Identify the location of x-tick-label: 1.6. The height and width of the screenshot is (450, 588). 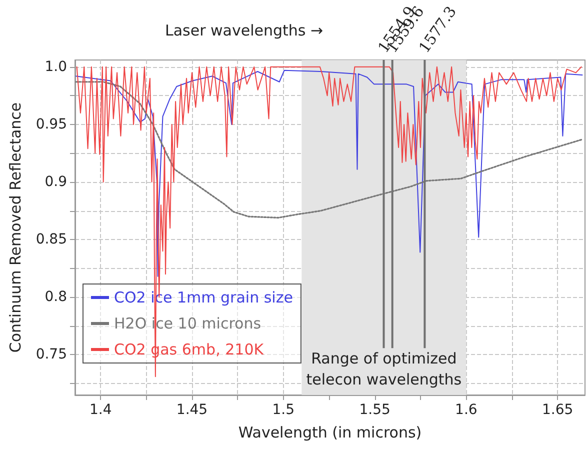
(466, 410).